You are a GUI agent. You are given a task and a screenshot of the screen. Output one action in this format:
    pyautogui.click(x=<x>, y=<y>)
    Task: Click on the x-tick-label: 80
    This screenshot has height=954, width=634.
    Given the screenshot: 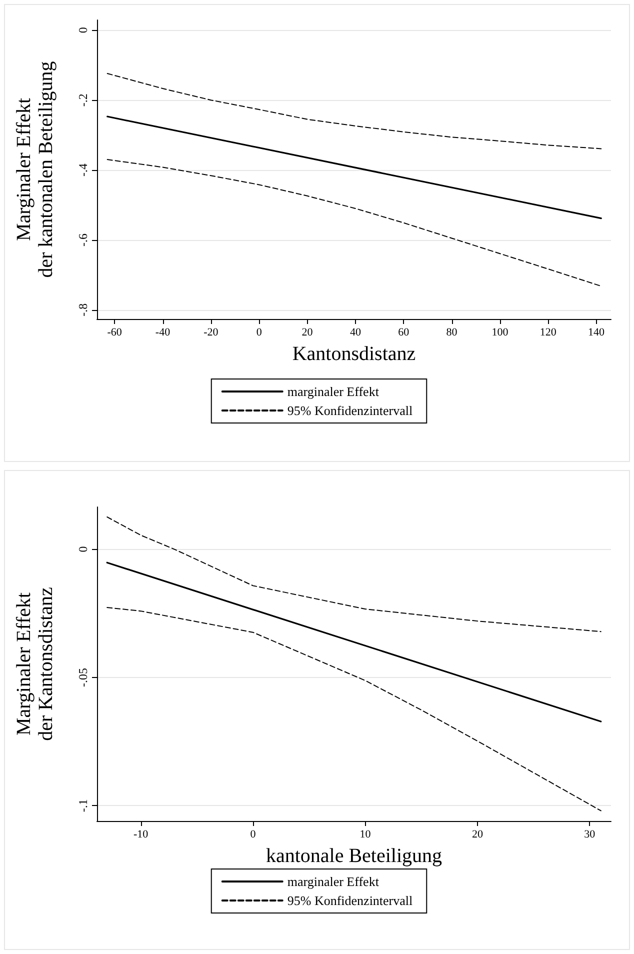 What is the action you would take?
    pyautogui.click(x=452, y=332)
    